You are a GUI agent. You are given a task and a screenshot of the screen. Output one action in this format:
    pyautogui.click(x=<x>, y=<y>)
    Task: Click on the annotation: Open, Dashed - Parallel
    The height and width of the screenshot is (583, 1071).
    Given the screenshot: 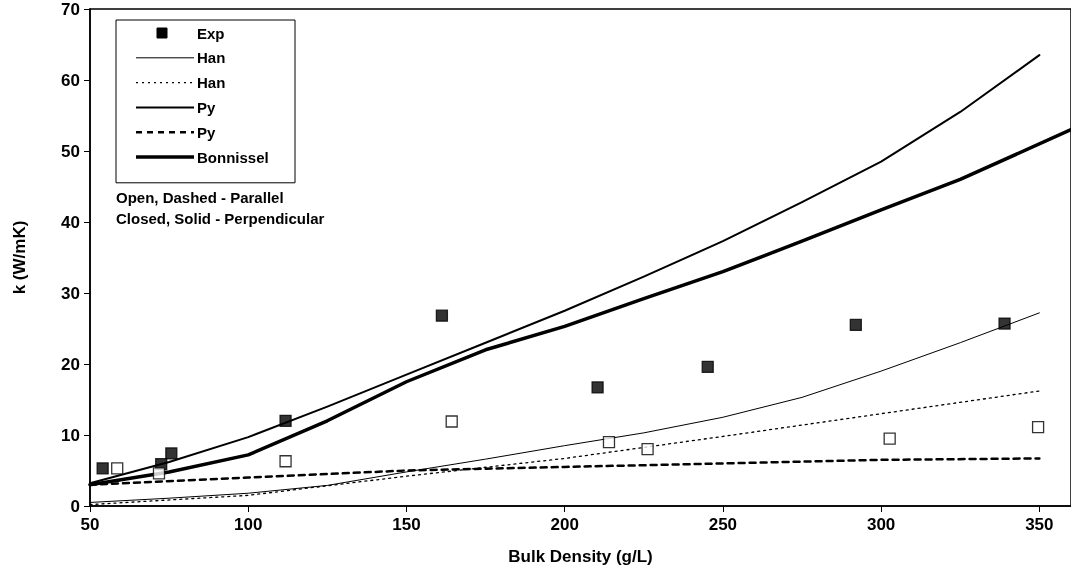 What is the action you would take?
    pyautogui.click(x=200, y=197)
    